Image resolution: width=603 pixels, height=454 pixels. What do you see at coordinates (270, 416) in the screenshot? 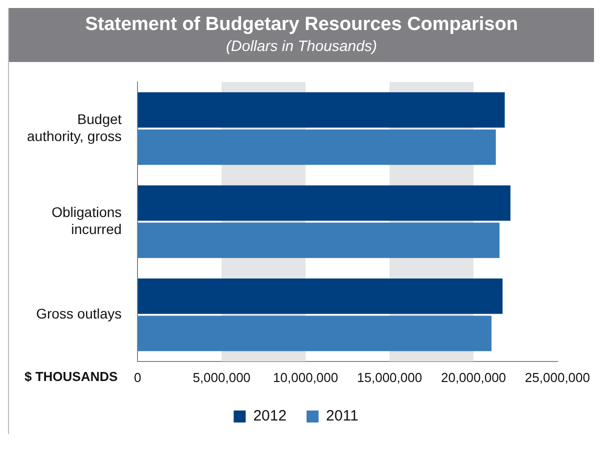
I see `legend-label: 2012` at bounding box center [270, 416].